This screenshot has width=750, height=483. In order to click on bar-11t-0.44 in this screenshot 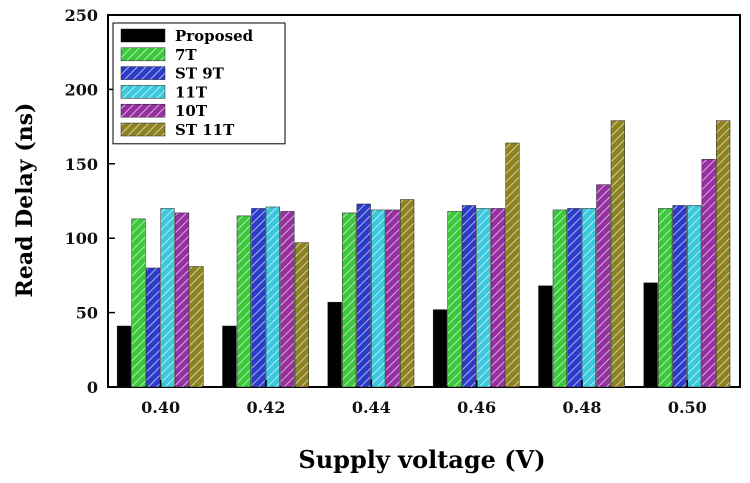, I will do `click(378, 298)`.